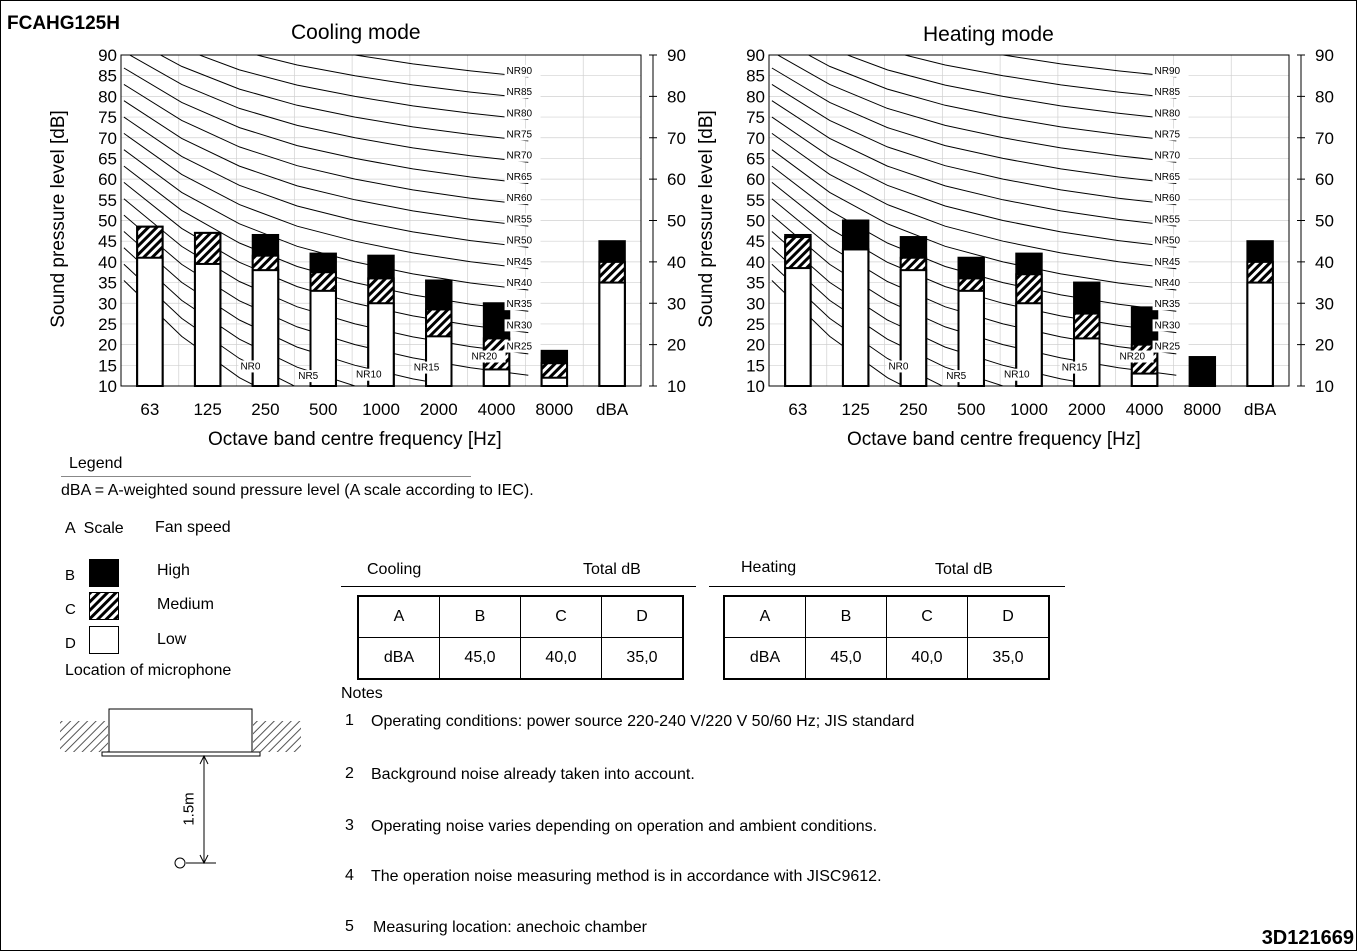 The width and height of the screenshot is (1357, 951). Describe the element at coordinates (755, 365) in the screenshot. I see `y-tick-label: 15` at that location.